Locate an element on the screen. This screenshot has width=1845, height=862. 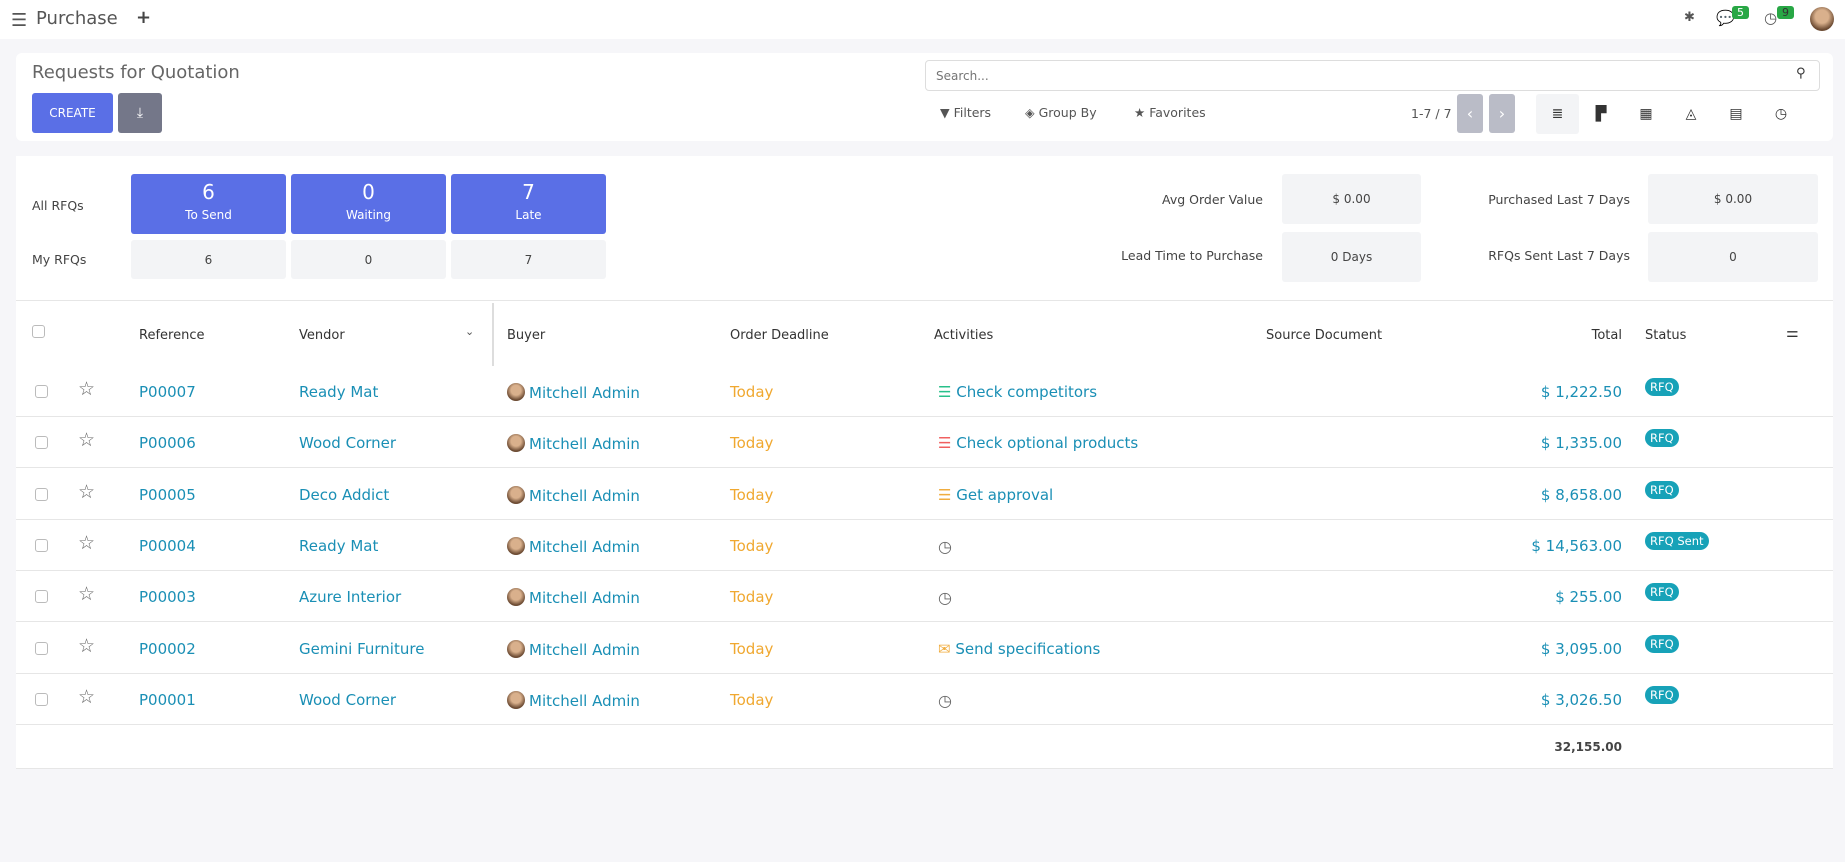
vendor-link: Azure Interior is located at coordinates (350, 597).